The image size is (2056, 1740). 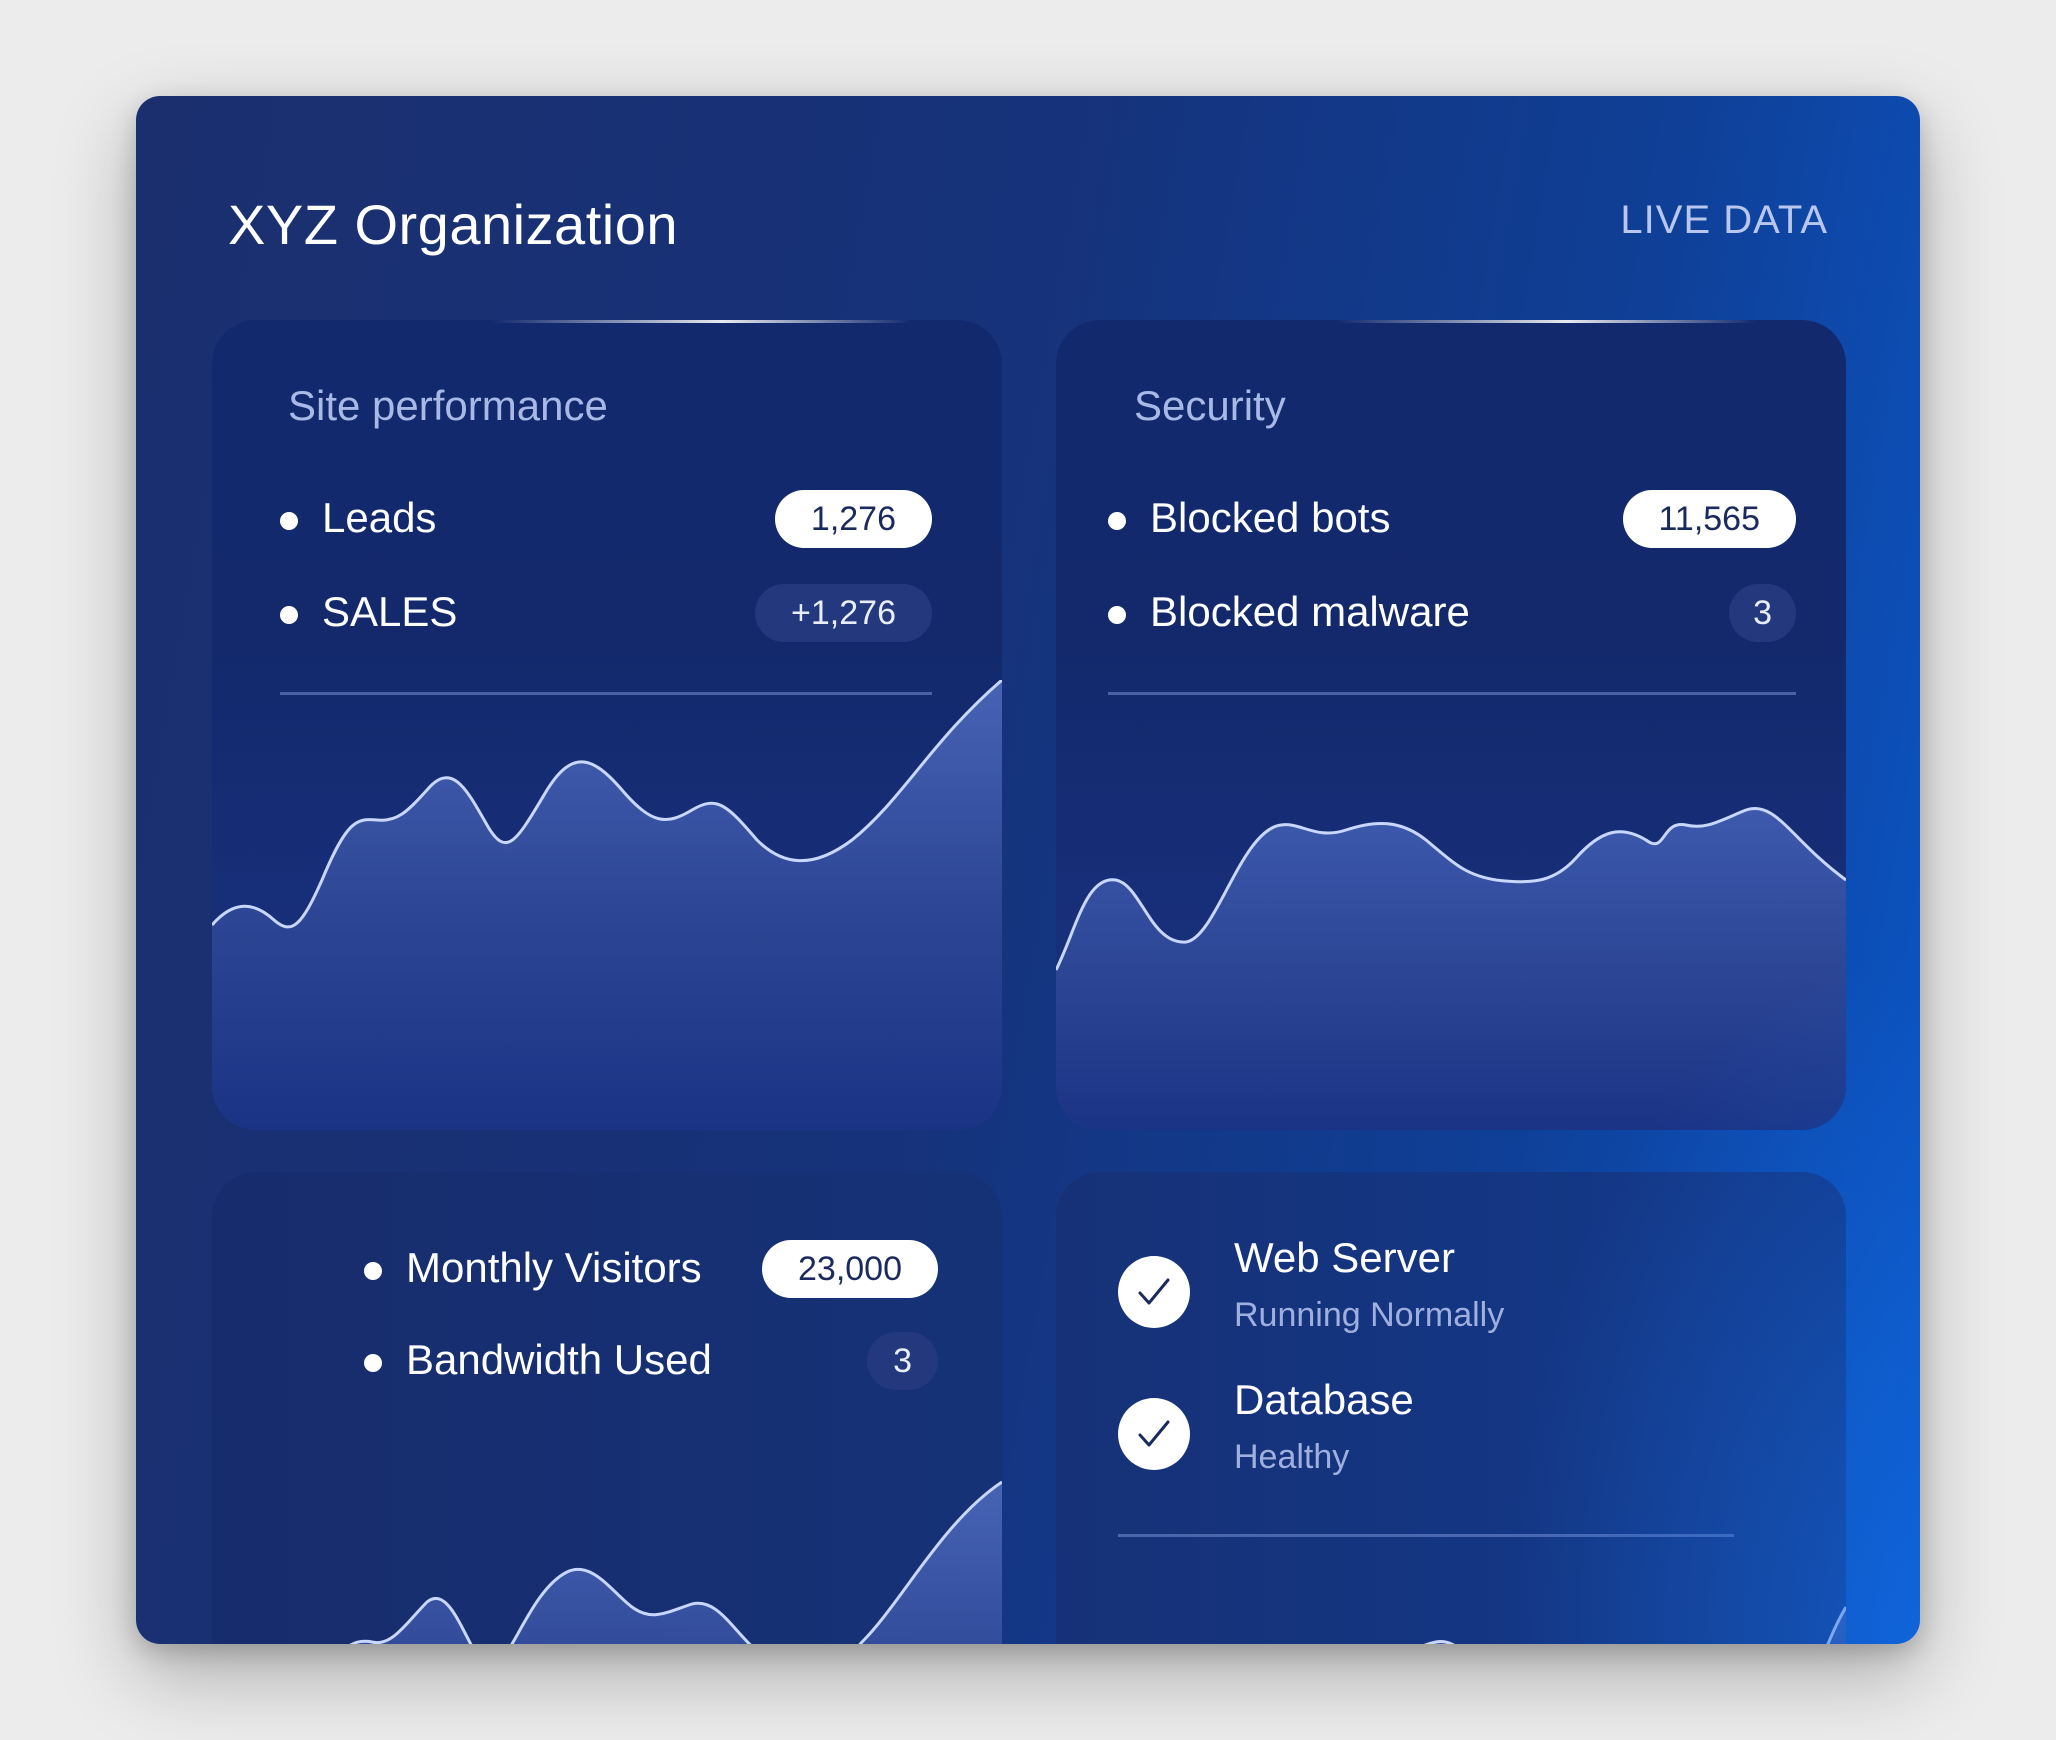 I want to click on metric-row-monthly-visitors: Monthly Visitors 23,000, so click(x=651, y=1270).